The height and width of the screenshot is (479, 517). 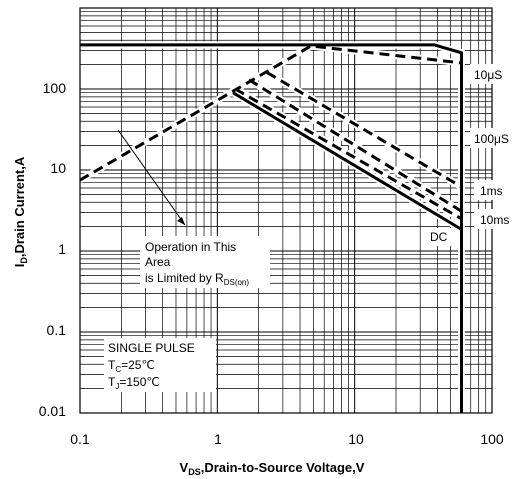 I want to click on pulse-note-line2: TC=25℃, so click(x=131, y=366).